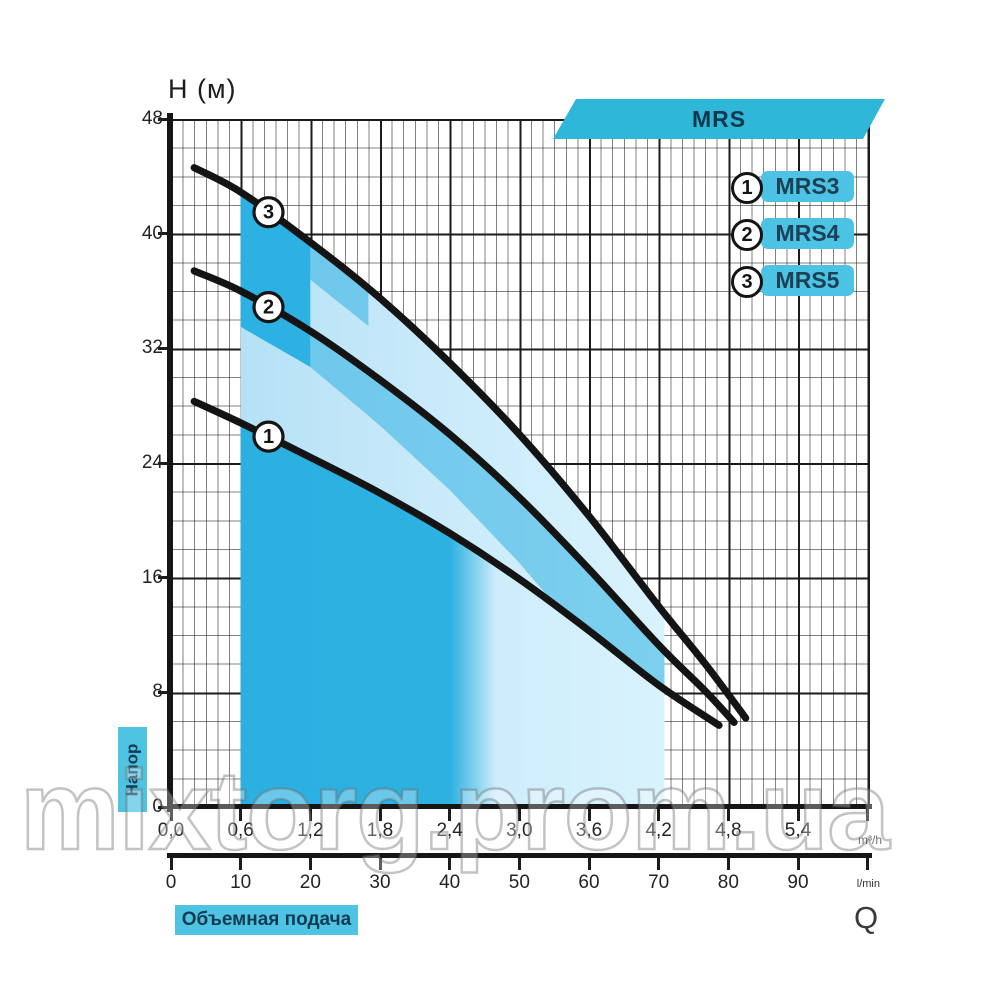 The image size is (1000, 1000). I want to click on legend-num-2: 2, so click(747, 234).